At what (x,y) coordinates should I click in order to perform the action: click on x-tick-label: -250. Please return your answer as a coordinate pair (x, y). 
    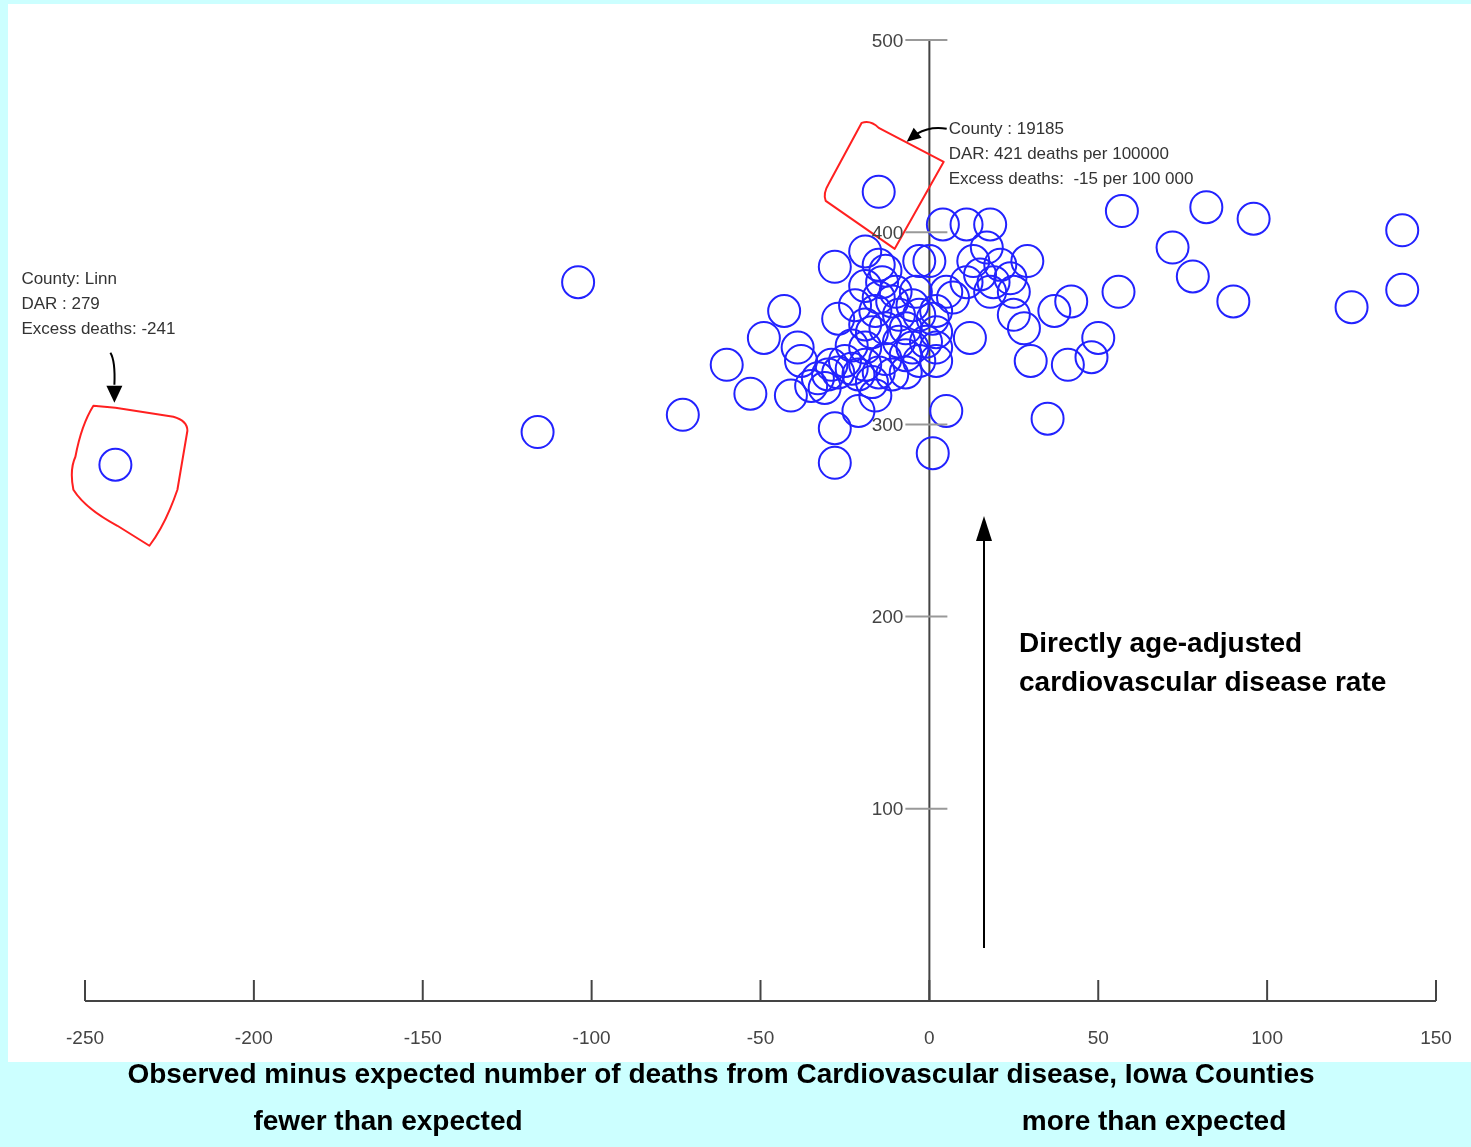
    Looking at the image, I should click on (85, 1037).